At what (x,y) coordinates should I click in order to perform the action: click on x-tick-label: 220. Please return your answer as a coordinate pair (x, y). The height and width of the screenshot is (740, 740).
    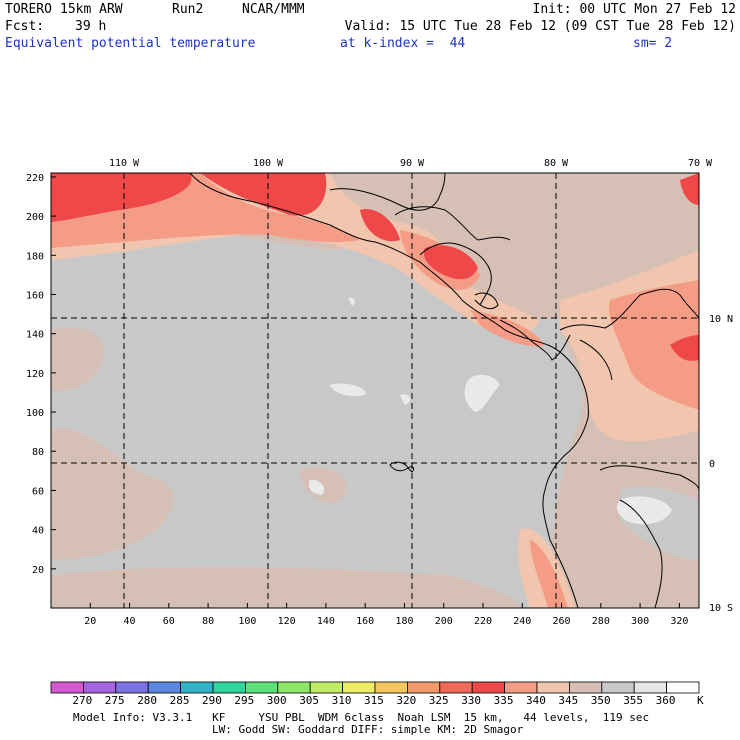
    Looking at the image, I should click on (483, 621).